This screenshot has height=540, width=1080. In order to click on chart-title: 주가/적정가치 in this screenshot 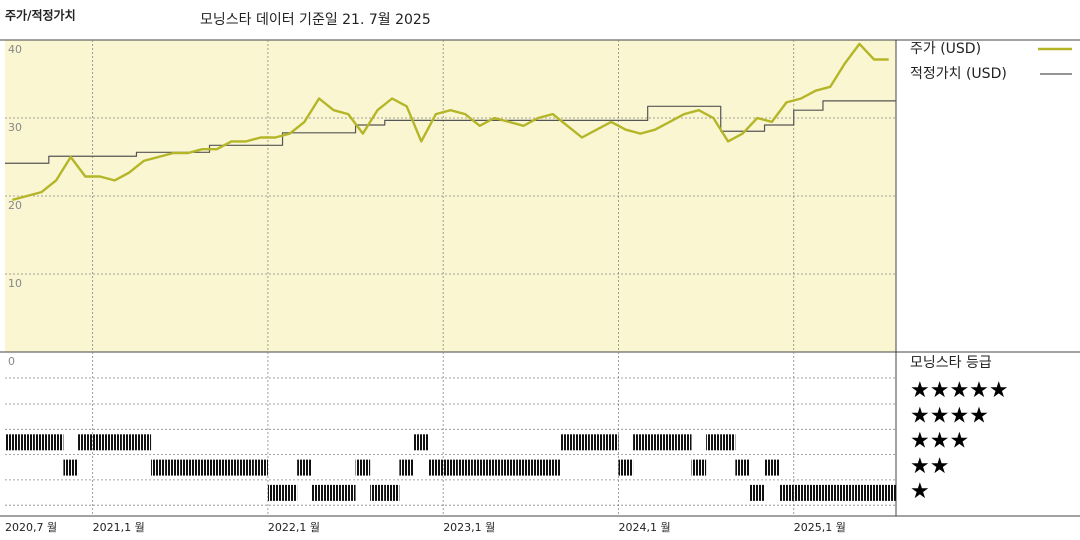, I will do `click(40, 15)`.